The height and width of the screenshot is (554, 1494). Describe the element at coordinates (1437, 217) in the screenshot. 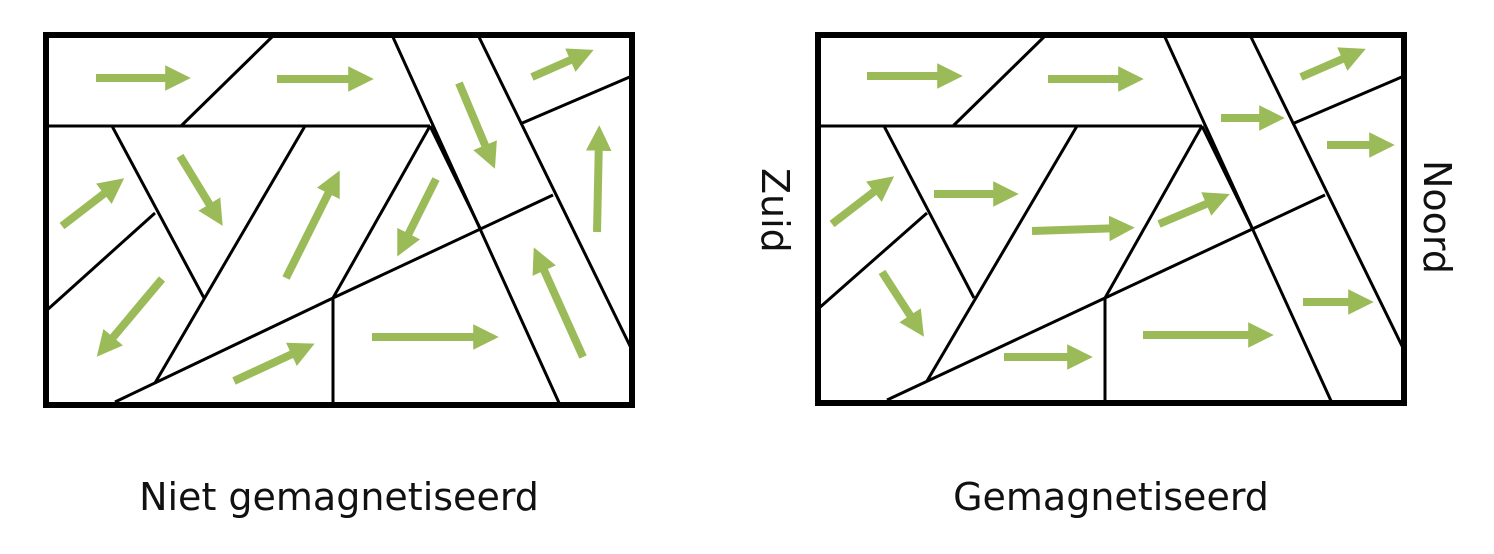

I see `north-pole-label: Noord` at that location.